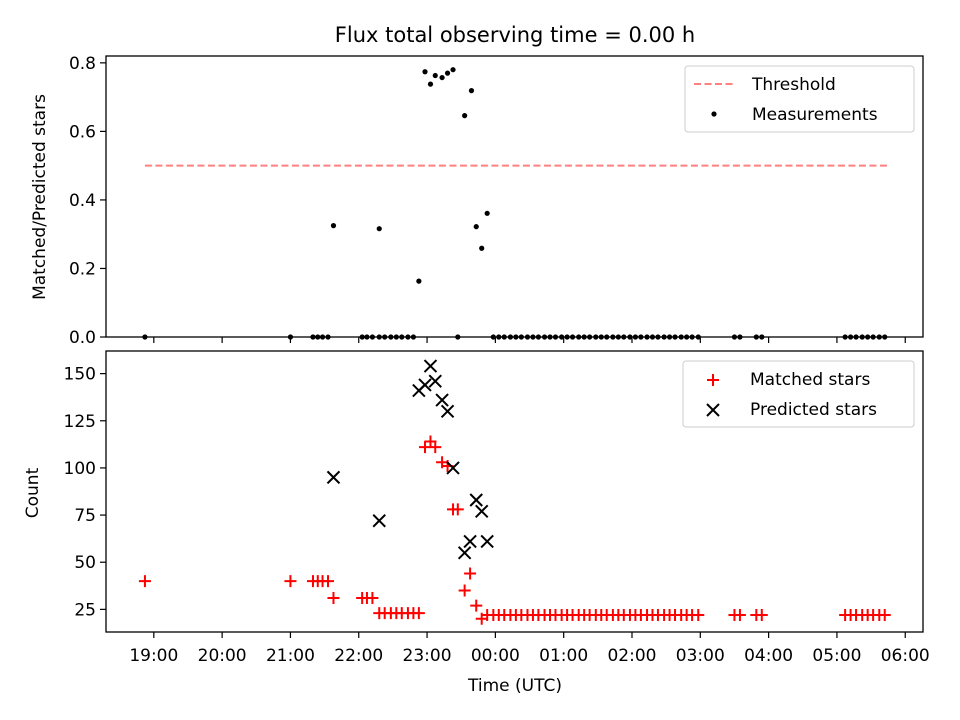 This screenshot has width=960, height=720. I want to click on x-tick-label: 04:00, so click(768, 656).